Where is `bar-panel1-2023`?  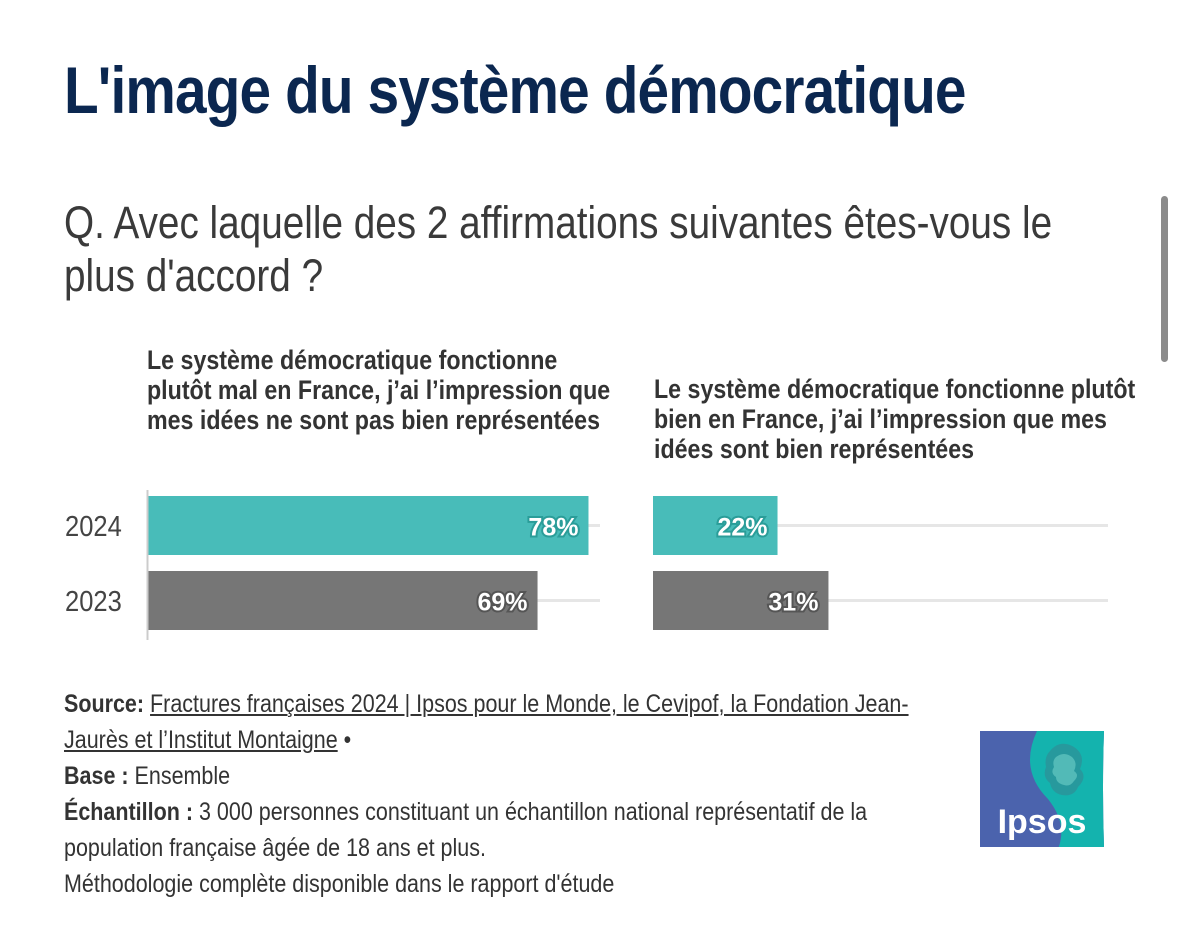
bar-panel1-2023 is located at coordinates (342, 600).